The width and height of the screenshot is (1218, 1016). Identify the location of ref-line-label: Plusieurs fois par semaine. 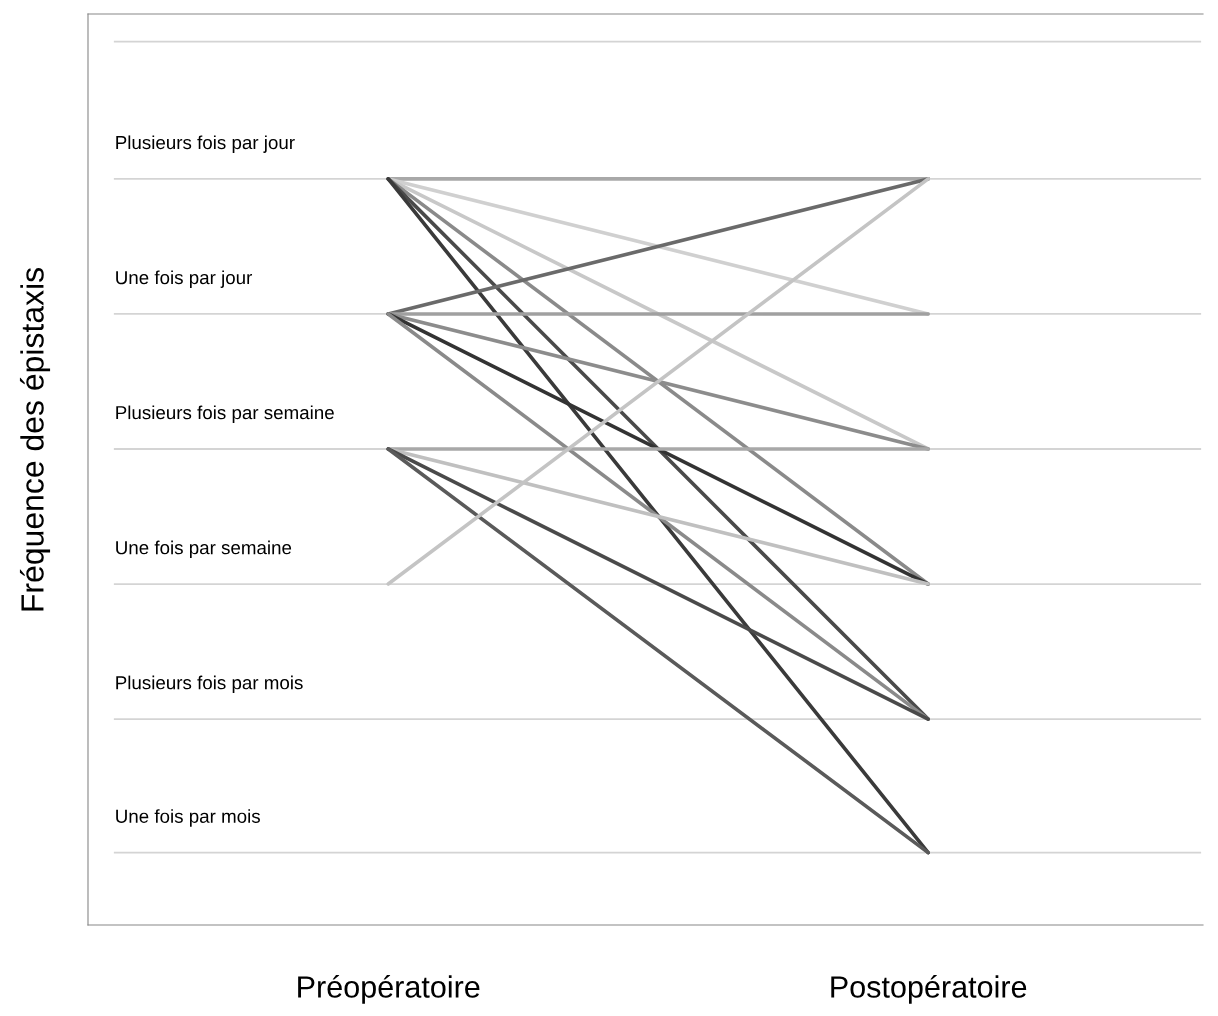
(225, 414).